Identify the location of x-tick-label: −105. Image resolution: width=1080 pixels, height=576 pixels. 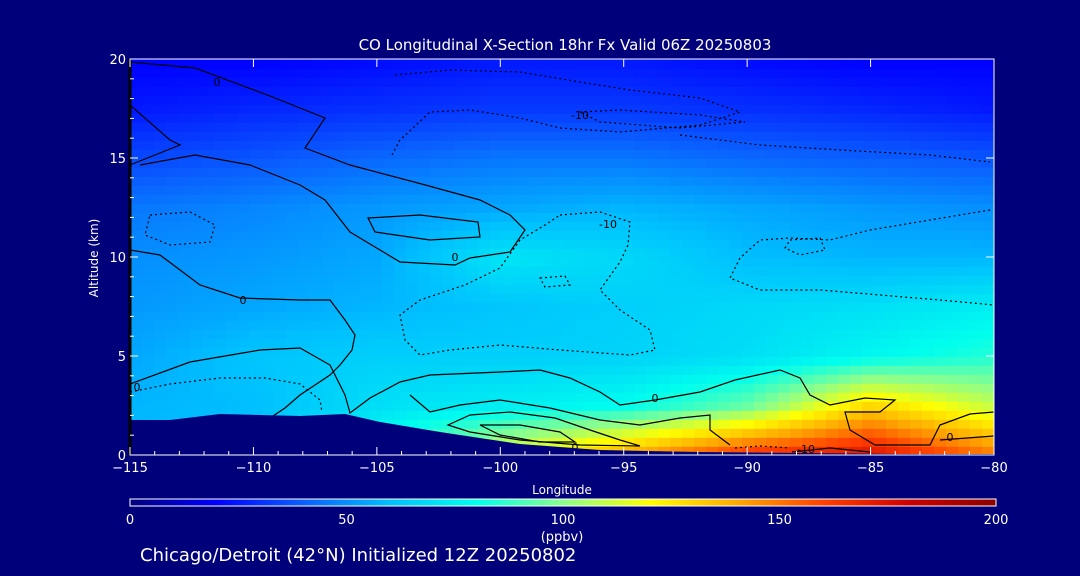
(377, 468).